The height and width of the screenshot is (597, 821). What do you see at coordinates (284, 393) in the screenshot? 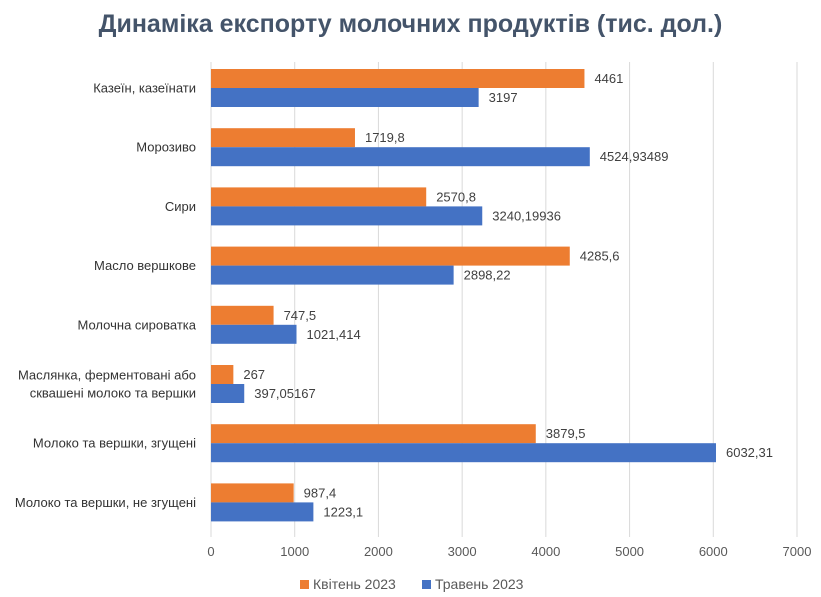
I see `data-label: 397,05167` at bounding box center [284, 393].